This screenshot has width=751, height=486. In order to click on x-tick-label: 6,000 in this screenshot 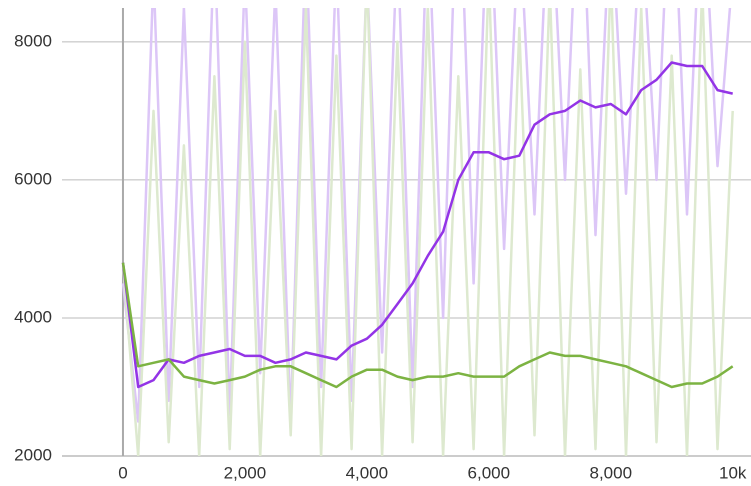, I will do `click(489, 472)`.